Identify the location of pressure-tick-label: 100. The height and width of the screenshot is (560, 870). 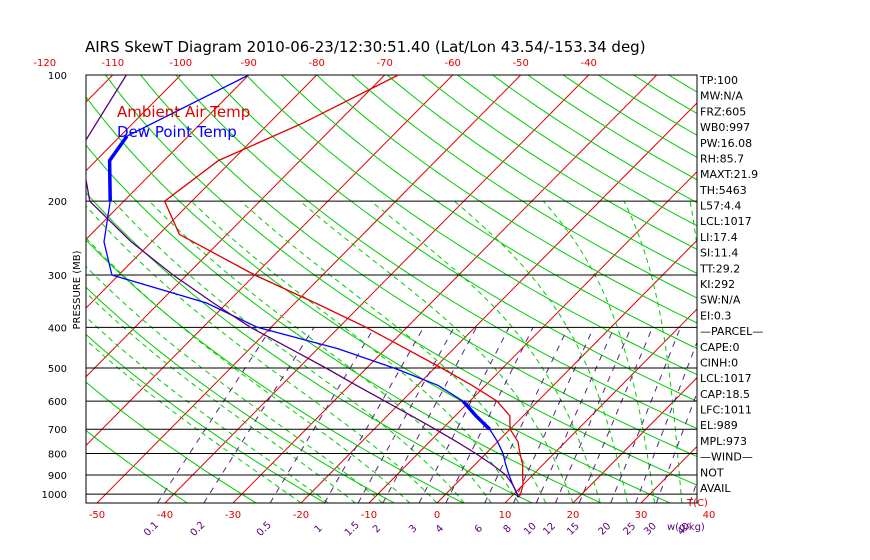
(57, 76).